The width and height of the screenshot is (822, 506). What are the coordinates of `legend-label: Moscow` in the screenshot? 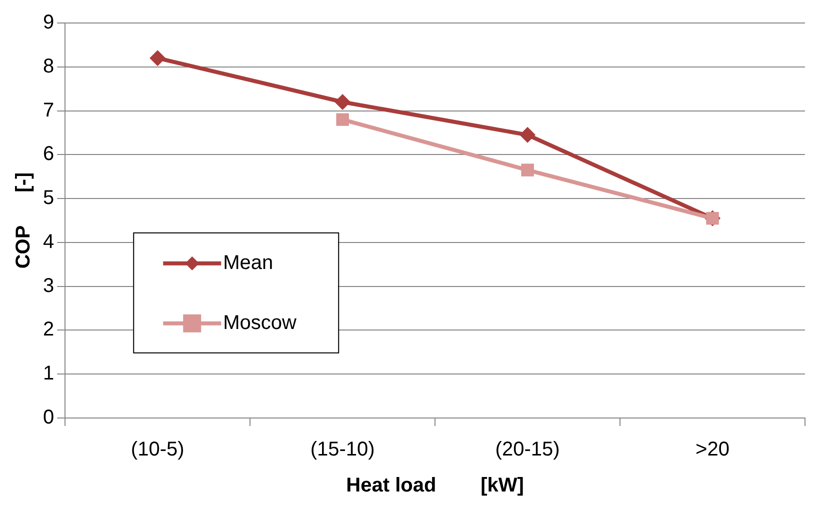 It's located at (260, 323).